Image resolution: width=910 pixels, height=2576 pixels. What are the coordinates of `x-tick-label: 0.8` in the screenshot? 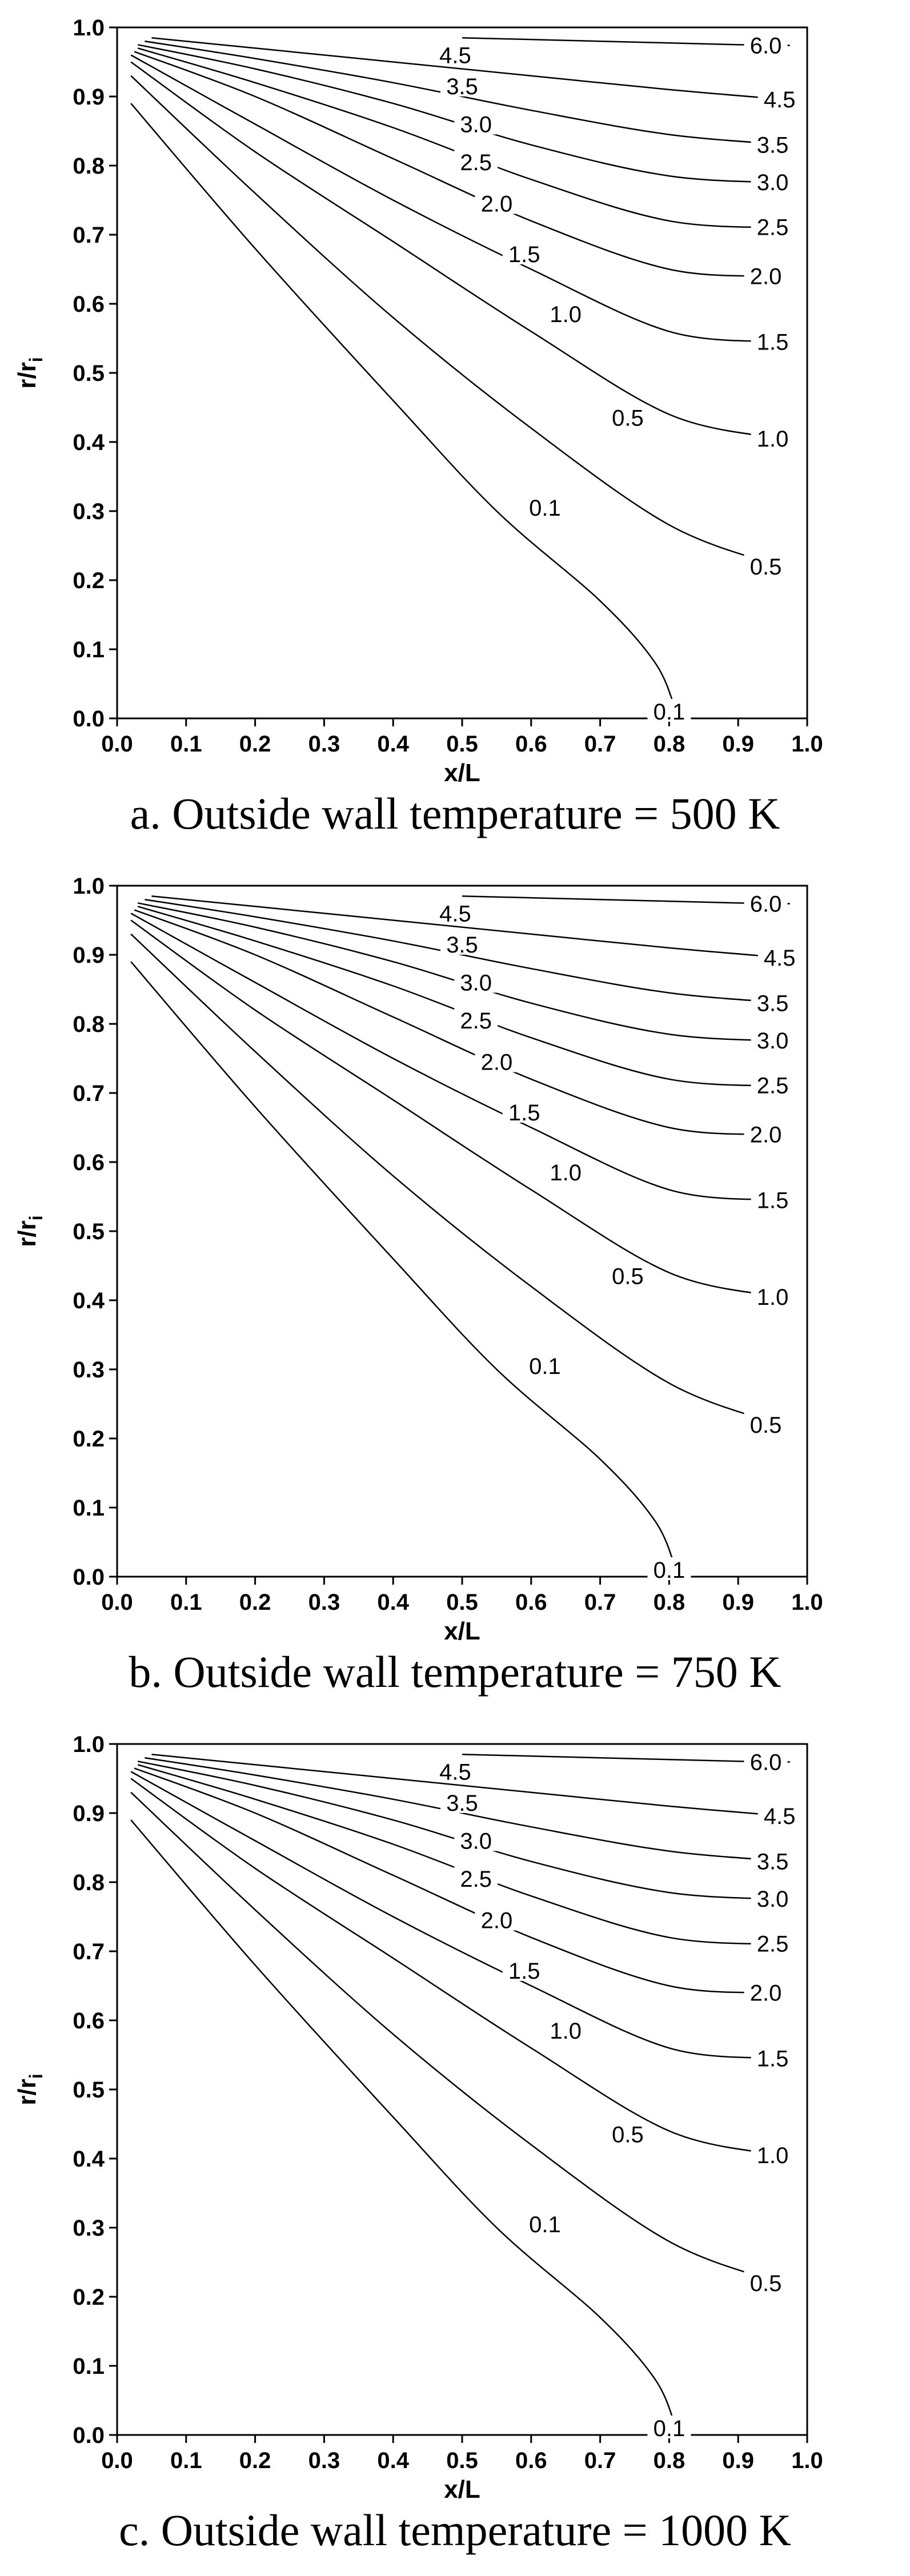 It's located at (669, 744).